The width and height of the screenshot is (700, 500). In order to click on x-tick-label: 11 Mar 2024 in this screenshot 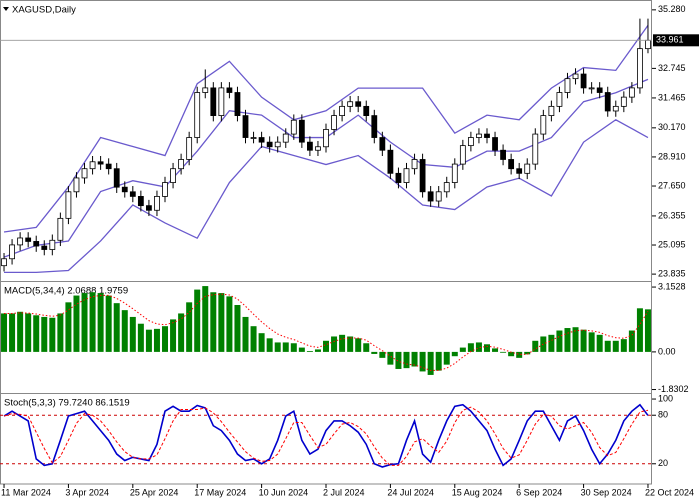, I will do `click(26, 492)`.